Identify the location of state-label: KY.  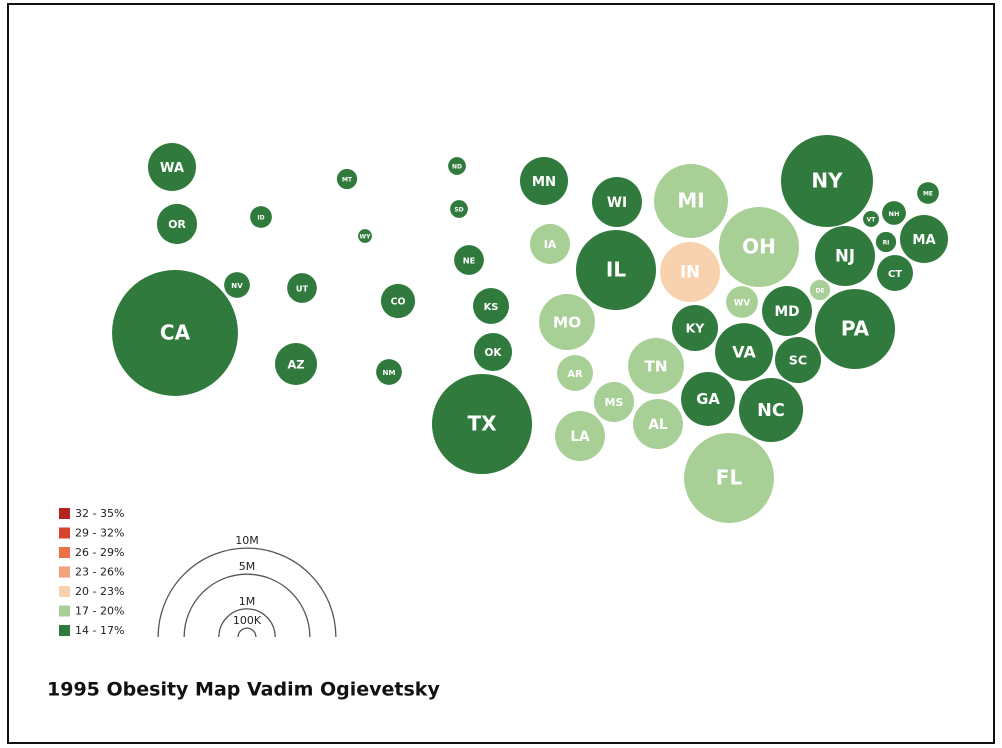
(696, 328).